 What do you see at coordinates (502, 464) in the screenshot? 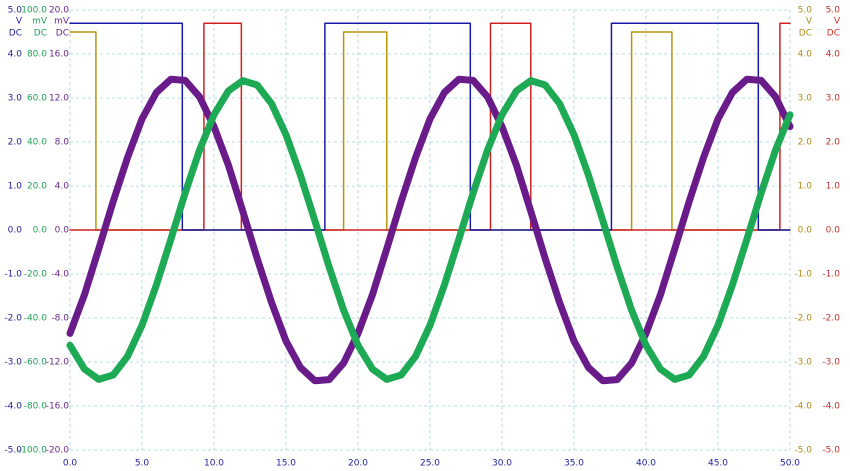
I see `x-tick-label: 30.0` at bounding box center [502, 464].